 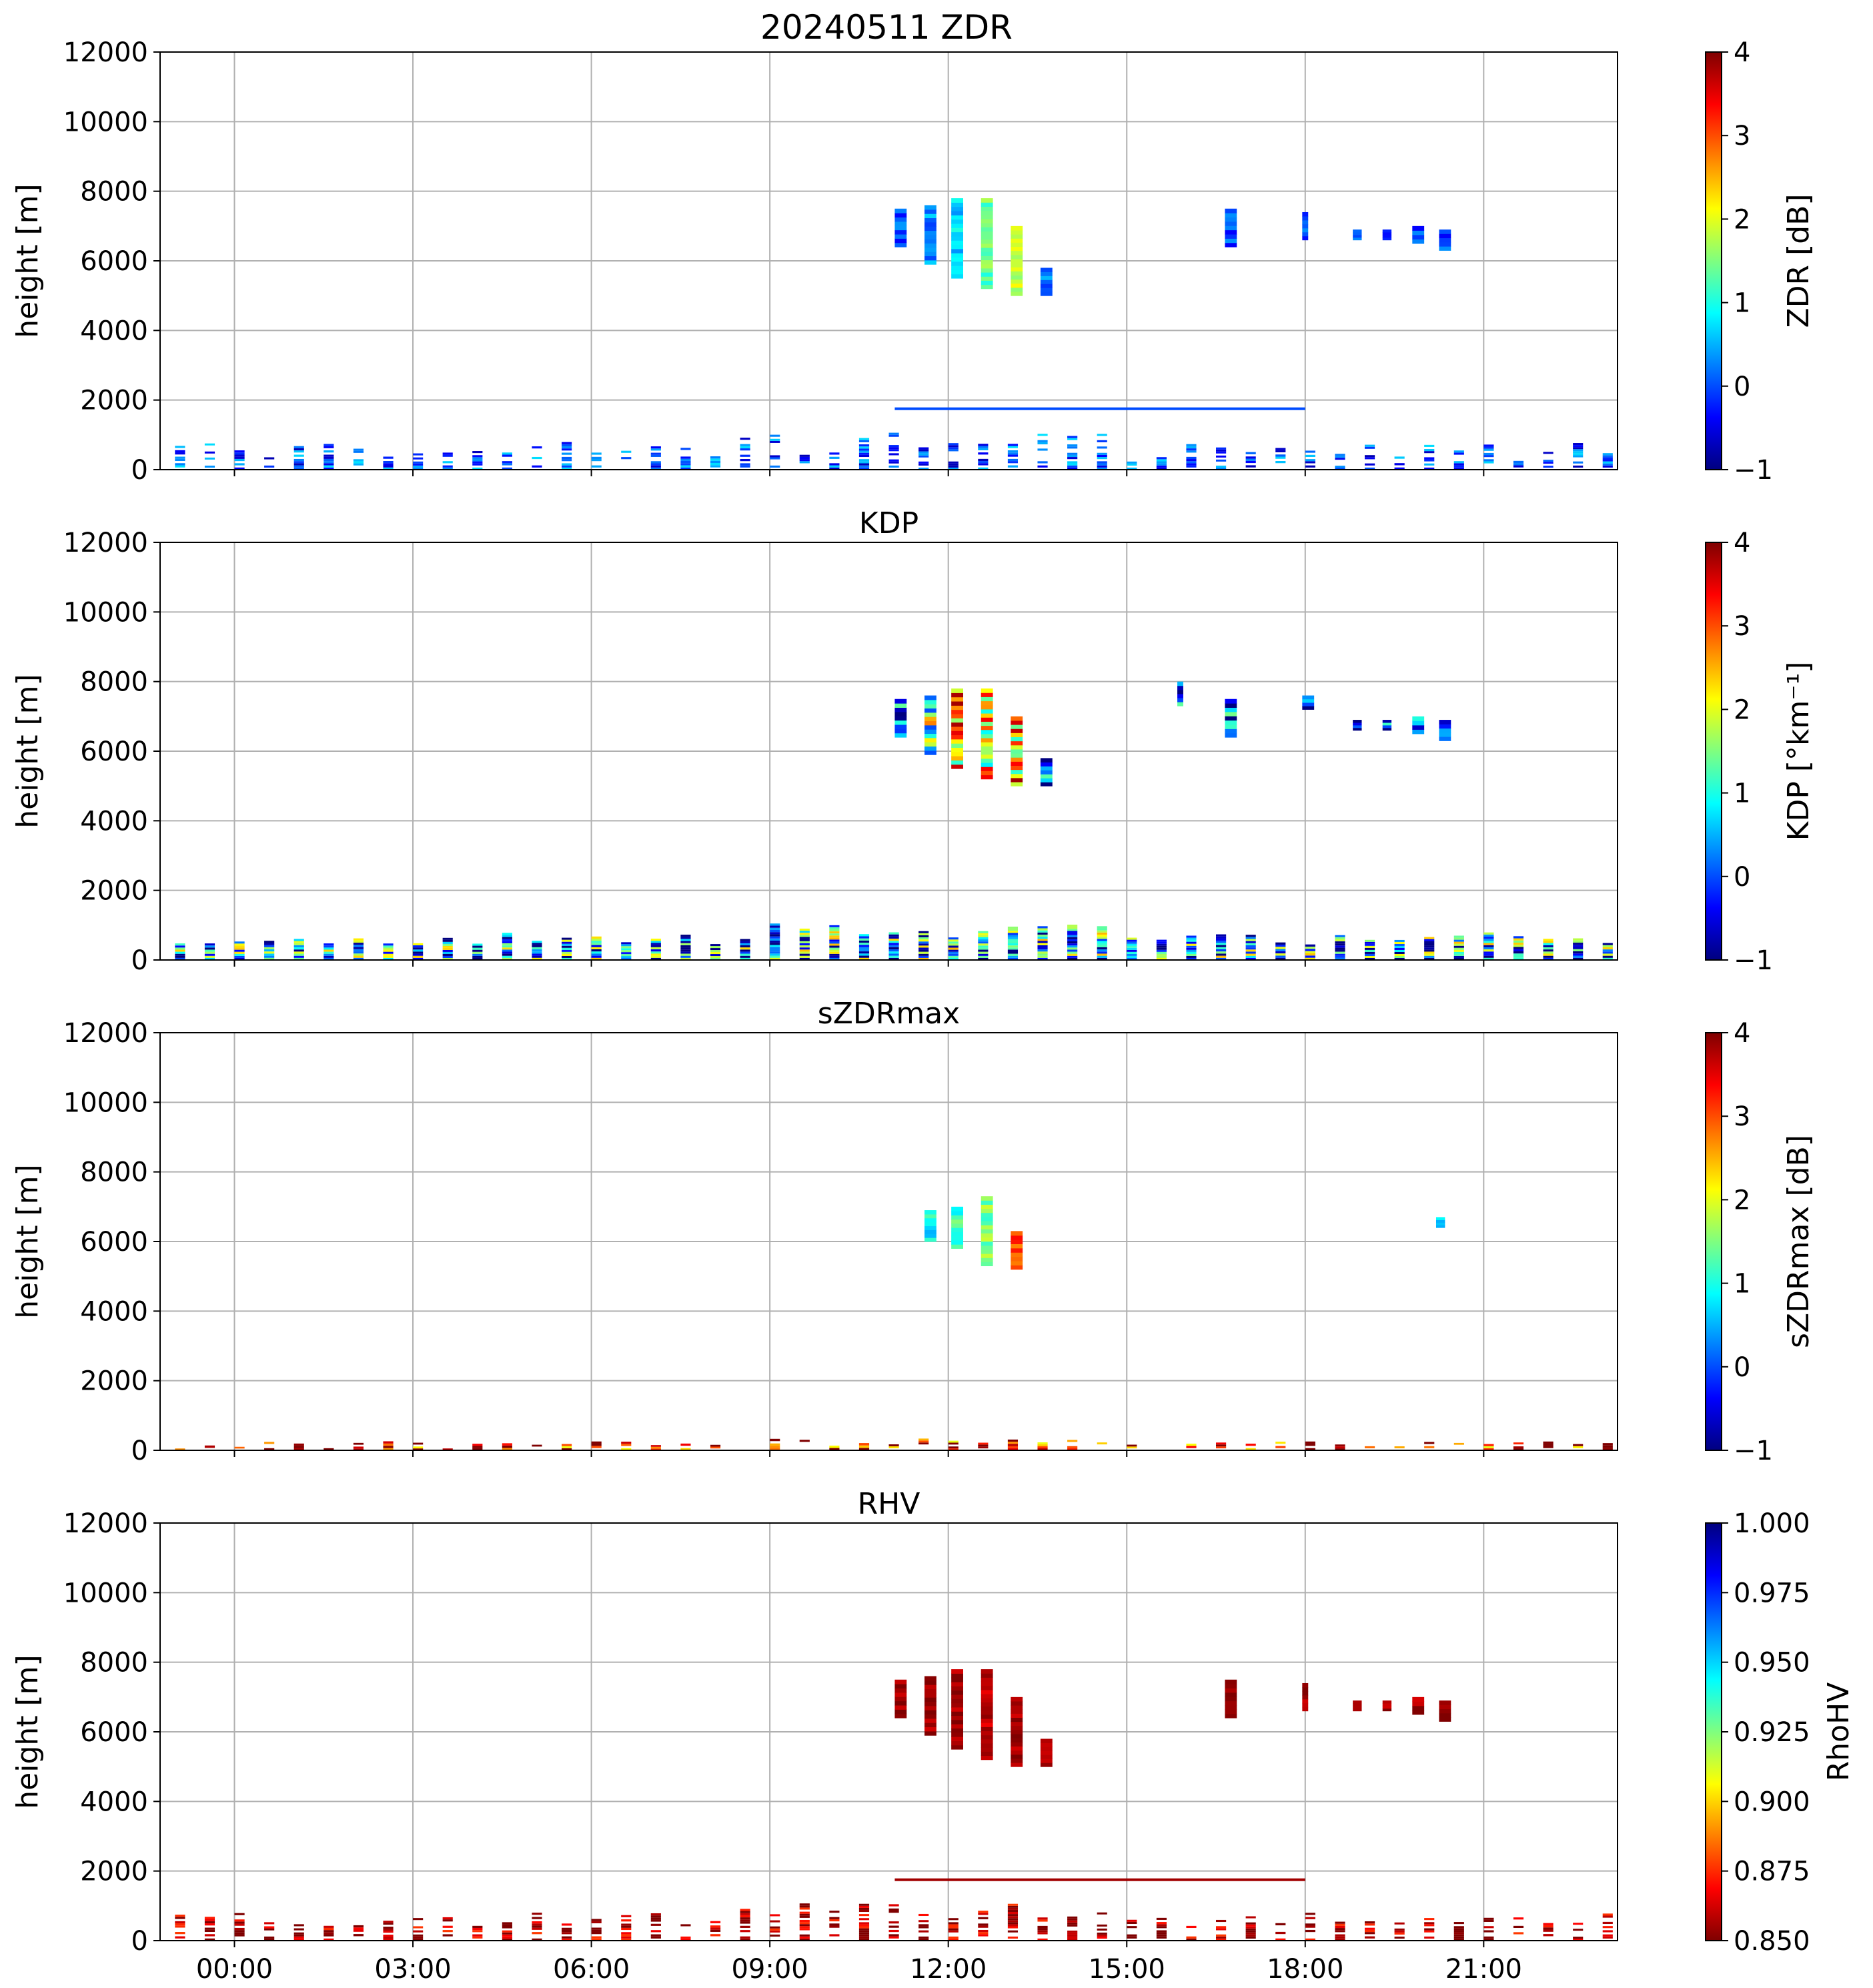 What do you see at coordinates (114, 751) in the screenshot?
I see `y-tick-label: 6000` at bounding box center [114, 751].